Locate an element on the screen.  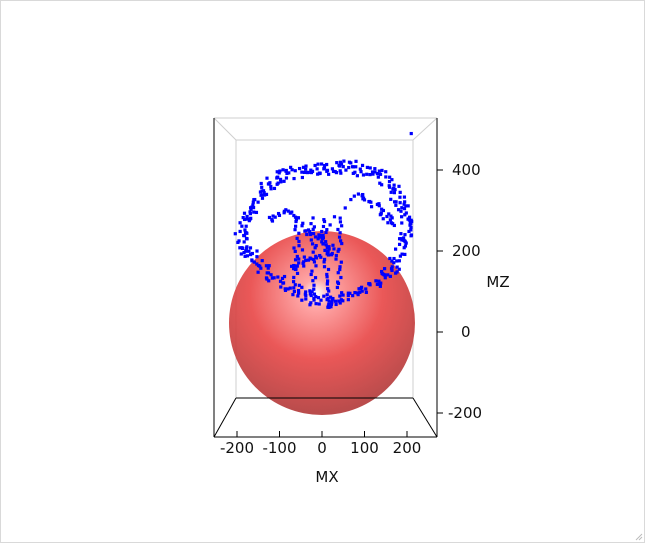
resize-grip-icon is located at coordinates (639, 537).